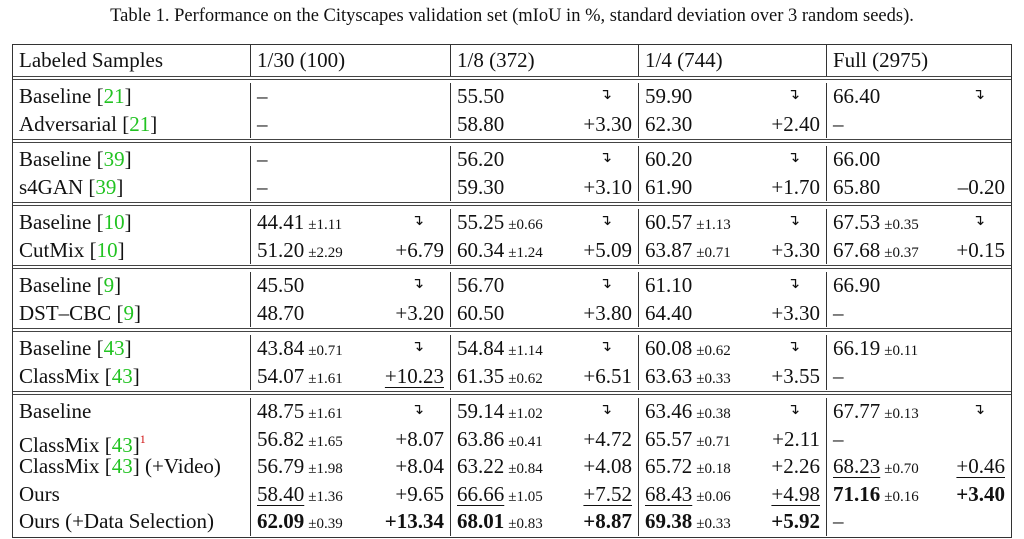 The image size is (1024, 539). What do you see at coordinates (607, 186) in the screenshot?
I see `improvement-delta: +3.10` at bounding box center [607, 186].